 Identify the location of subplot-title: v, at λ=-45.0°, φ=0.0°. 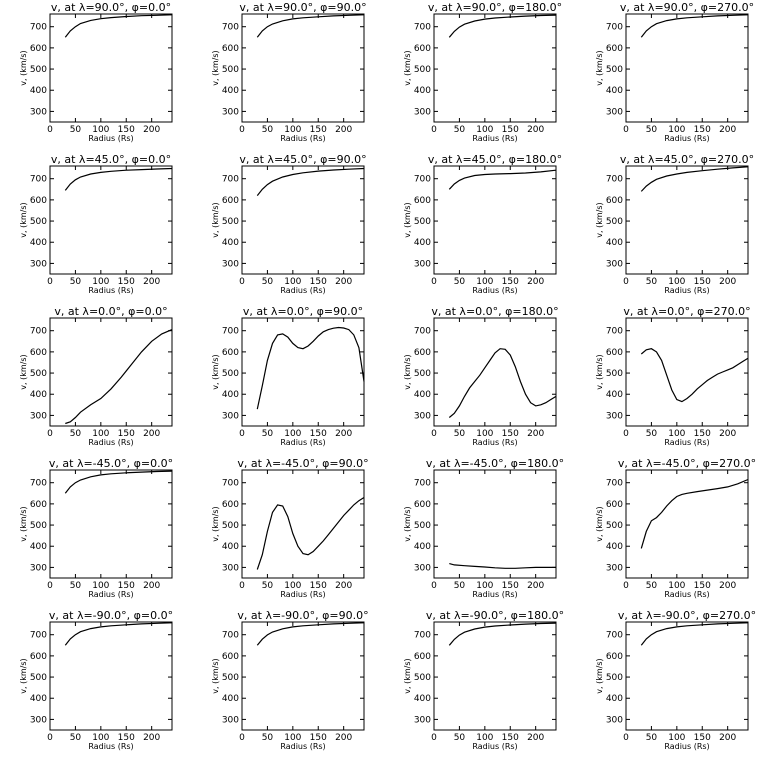
(111, 463).